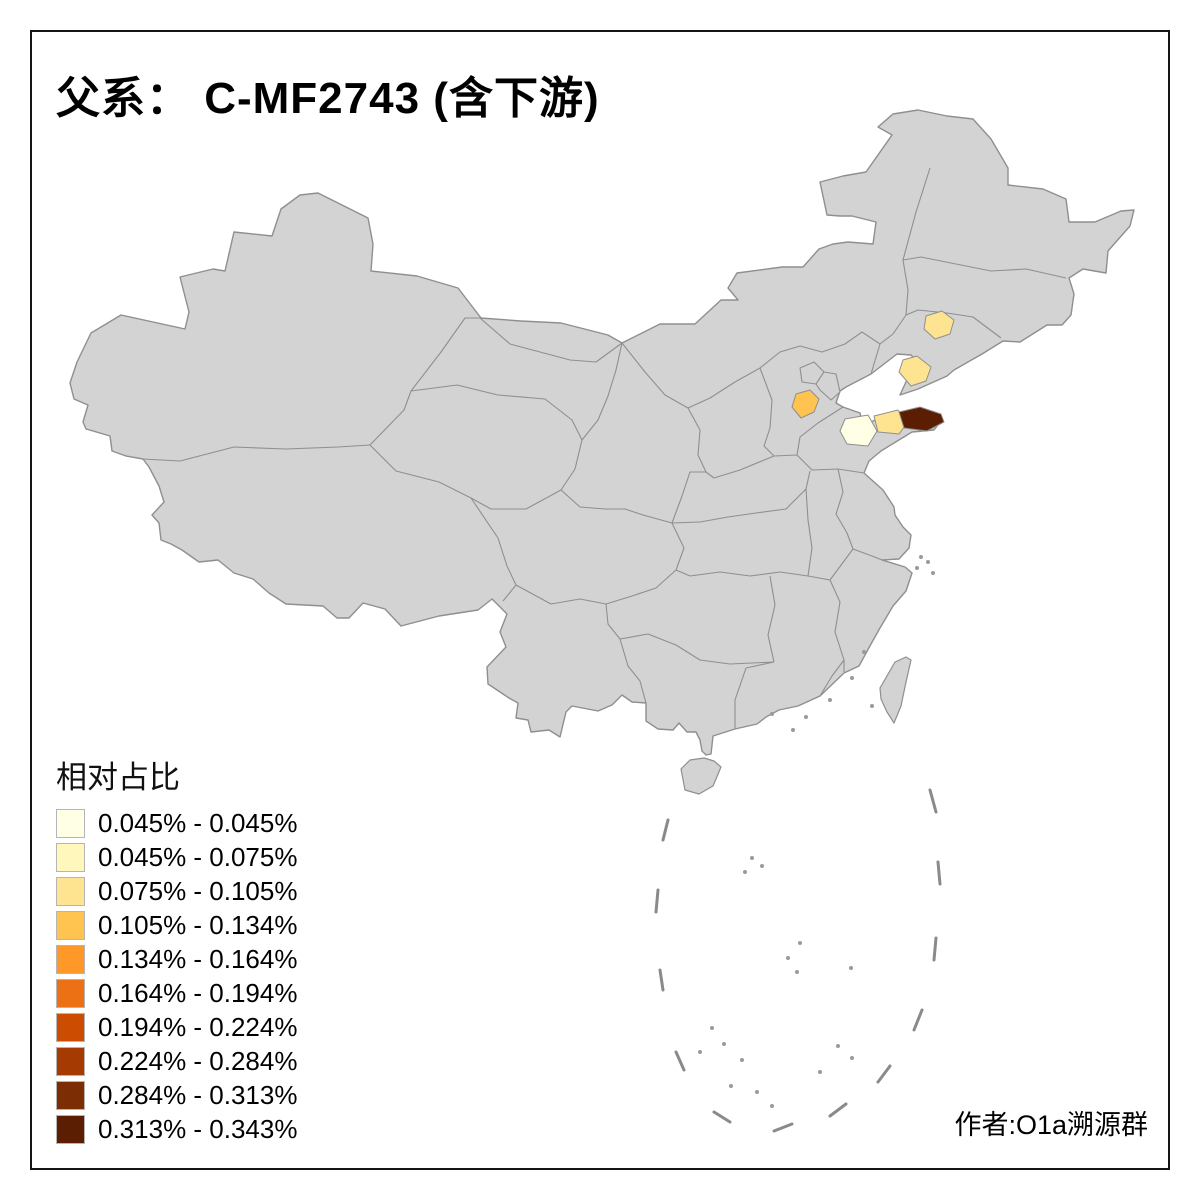  Describe the element at coordinates (701, 776) in the screenshot. I see `hainan-island` at that location.